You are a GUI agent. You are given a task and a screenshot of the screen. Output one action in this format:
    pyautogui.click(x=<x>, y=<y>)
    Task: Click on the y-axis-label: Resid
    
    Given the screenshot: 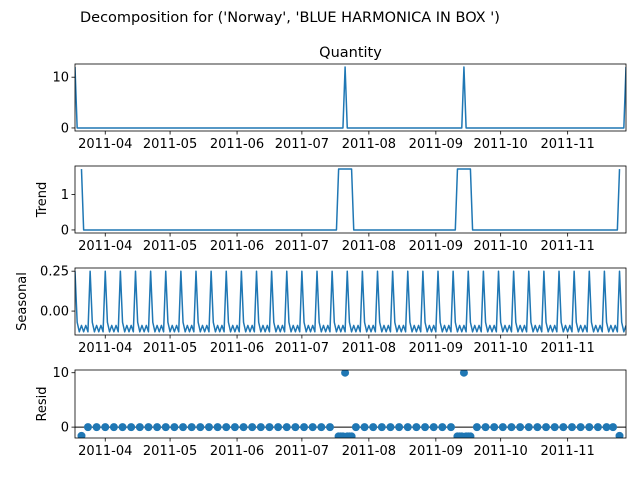 What is the action you would take?
    pyautogui.click(x=42, y=403)
    